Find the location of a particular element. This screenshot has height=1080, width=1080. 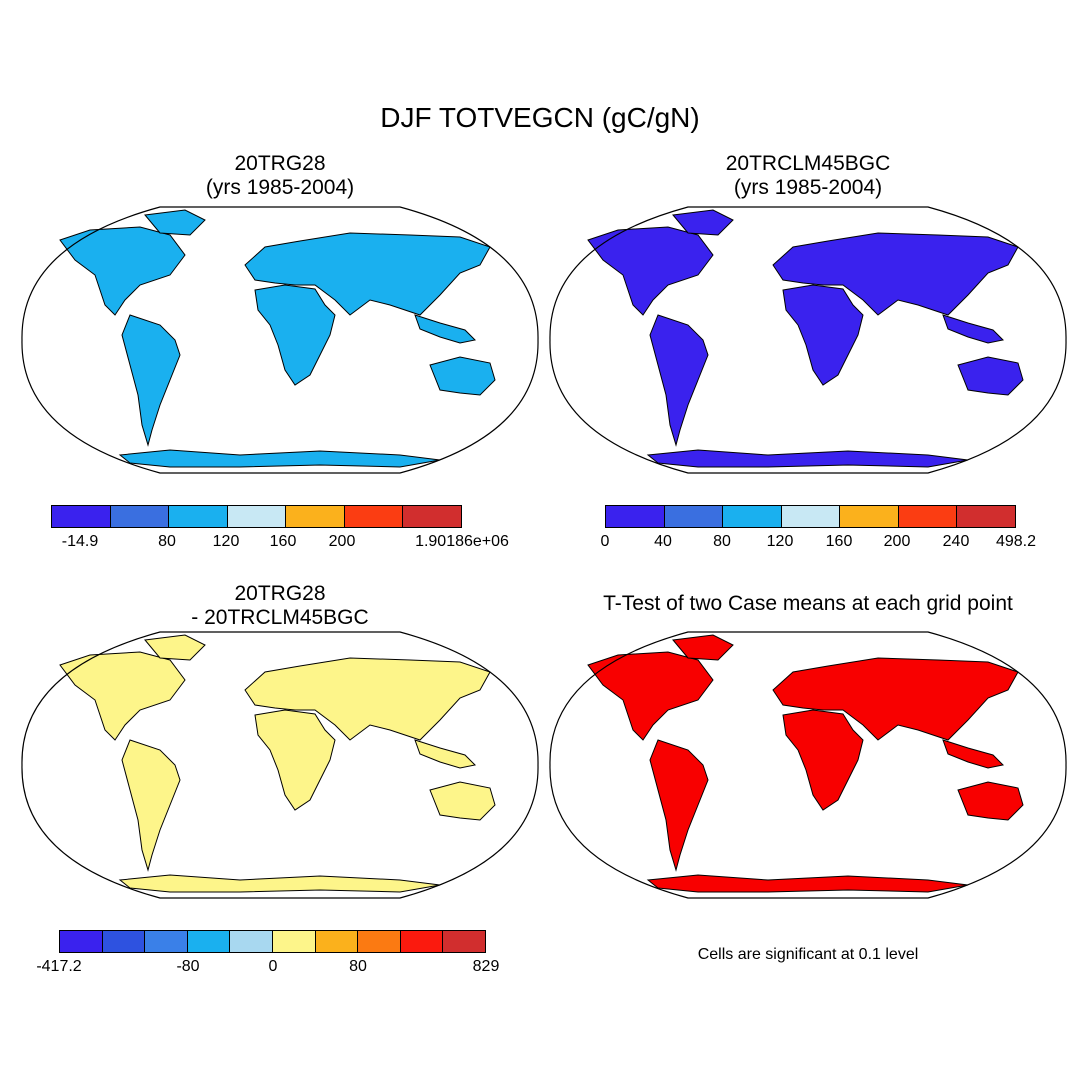

colorbar-tick-label: -80 is located at coordinates (188, 966).